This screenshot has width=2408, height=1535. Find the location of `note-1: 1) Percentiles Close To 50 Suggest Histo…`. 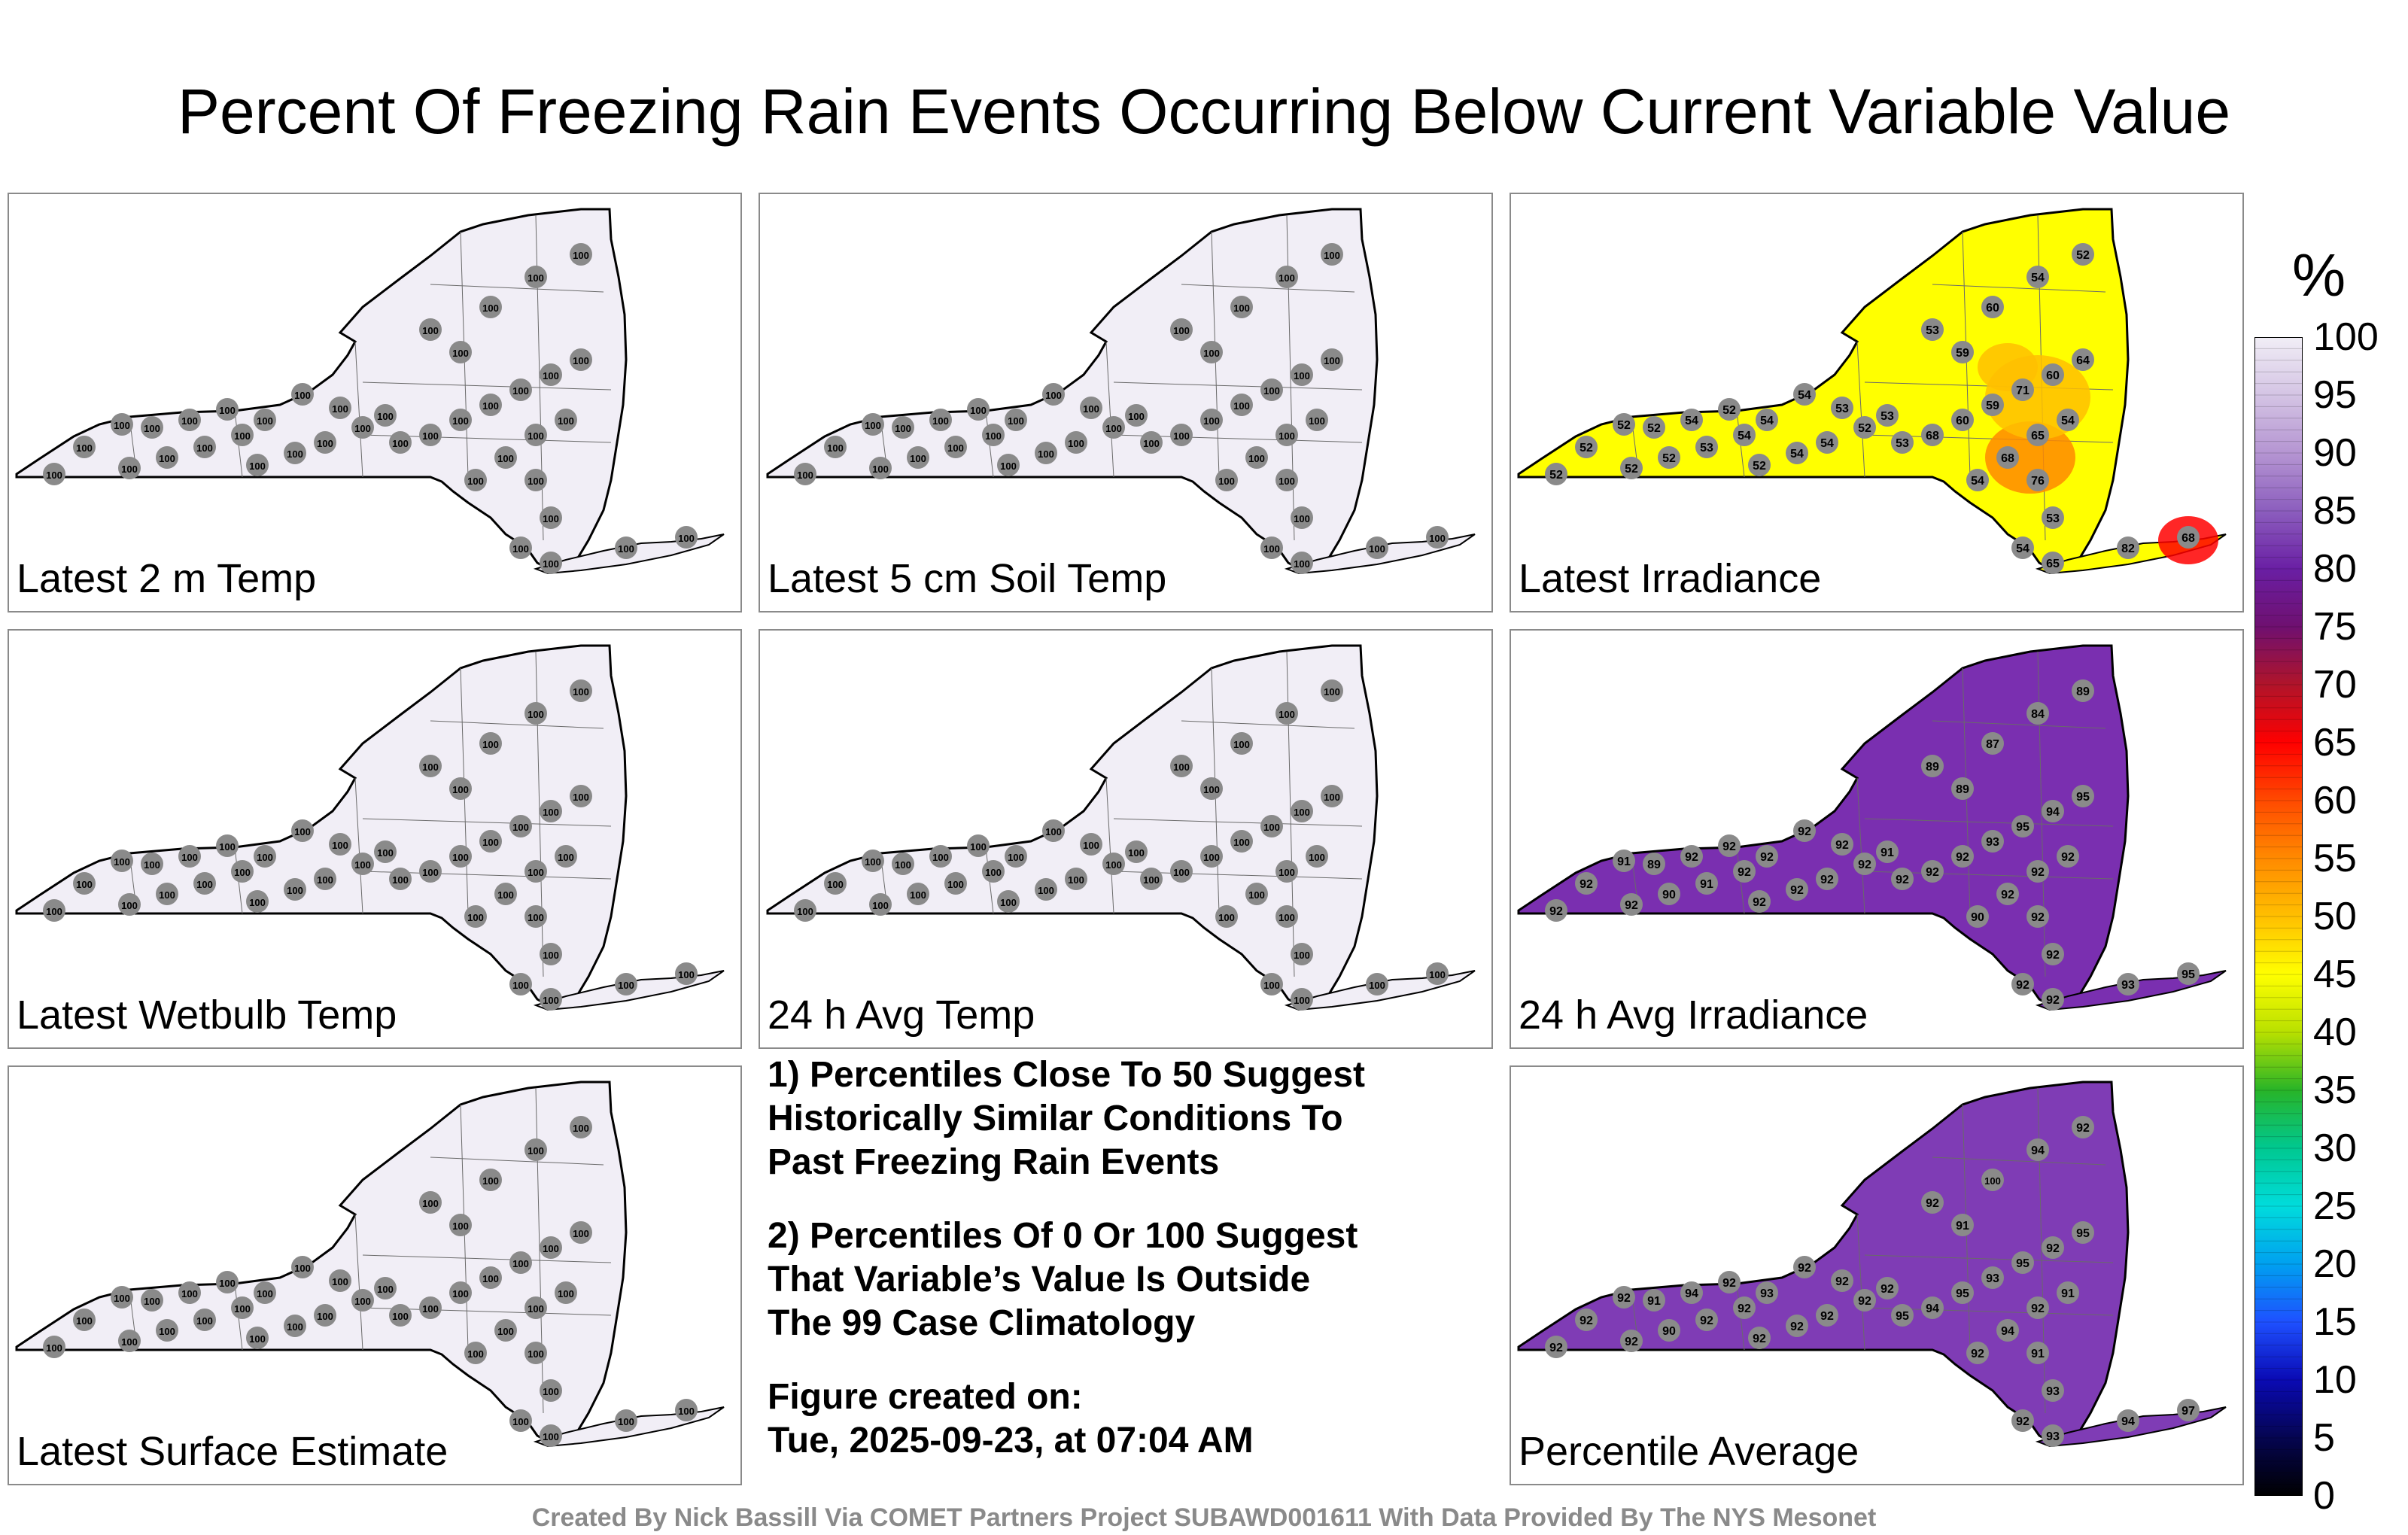

note-1: 1) Percentiles Close To 50 Suggest Histo… is located at coordinates (1067, 1118).